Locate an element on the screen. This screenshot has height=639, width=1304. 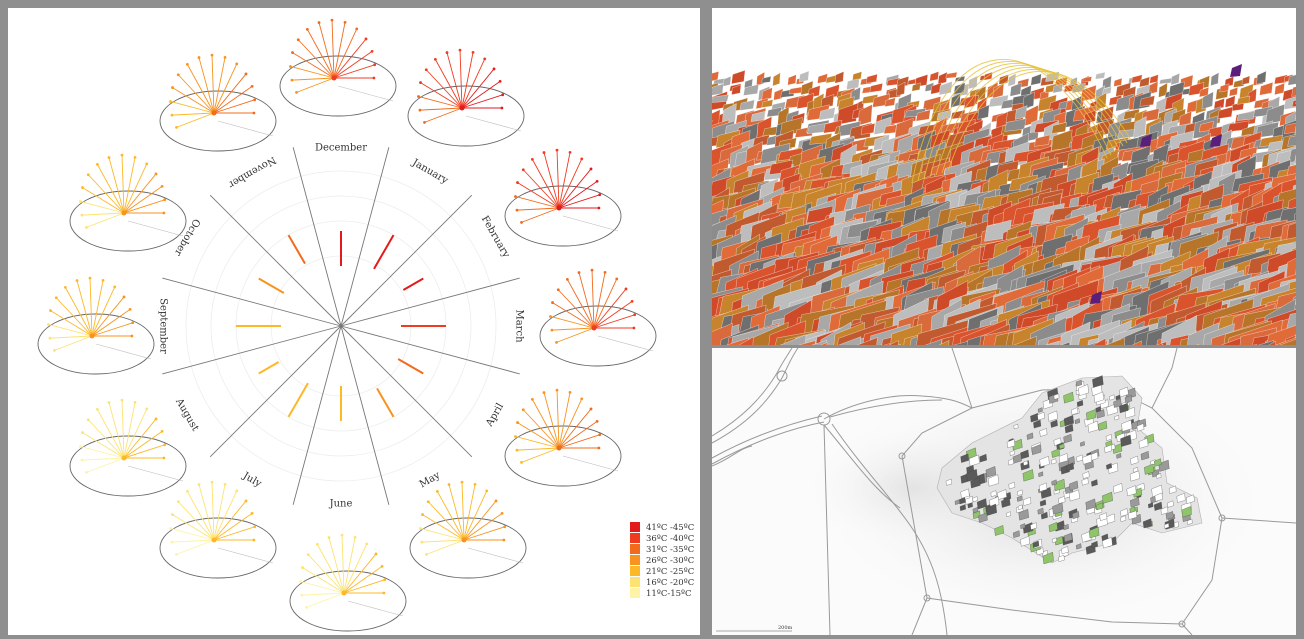
guide-ring is located at coordinates (341, 326).